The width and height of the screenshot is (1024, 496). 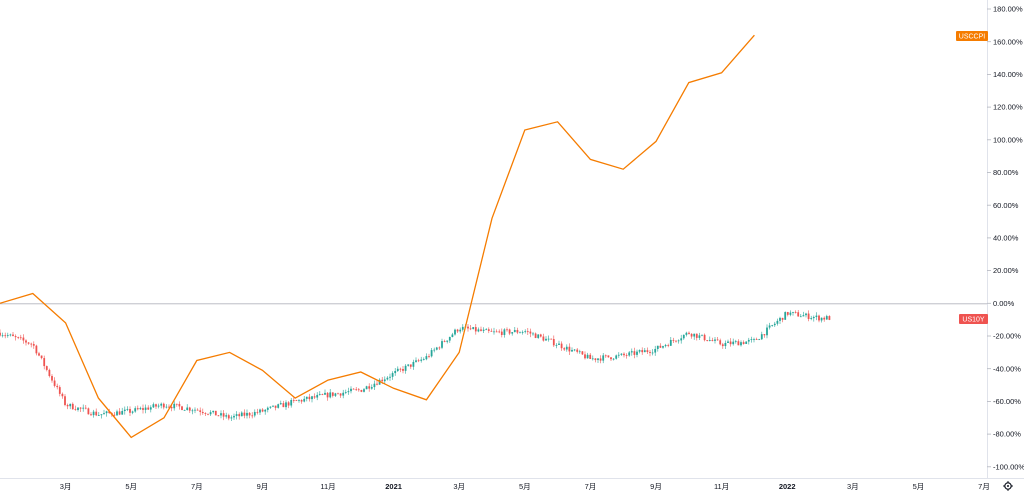 What do you see at coordinates (721, 486) in the screenshot?
I see `x-tick-label: 11月` at bounding box center [721, 486].